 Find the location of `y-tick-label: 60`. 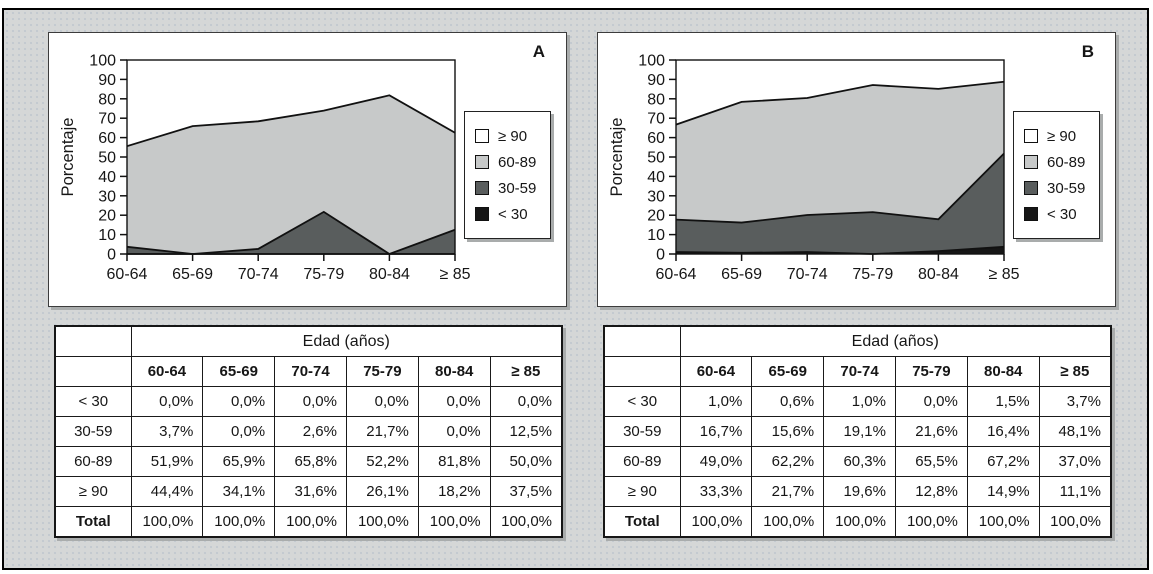

y-tick-label: 60 is located at coordinates (107, 138).